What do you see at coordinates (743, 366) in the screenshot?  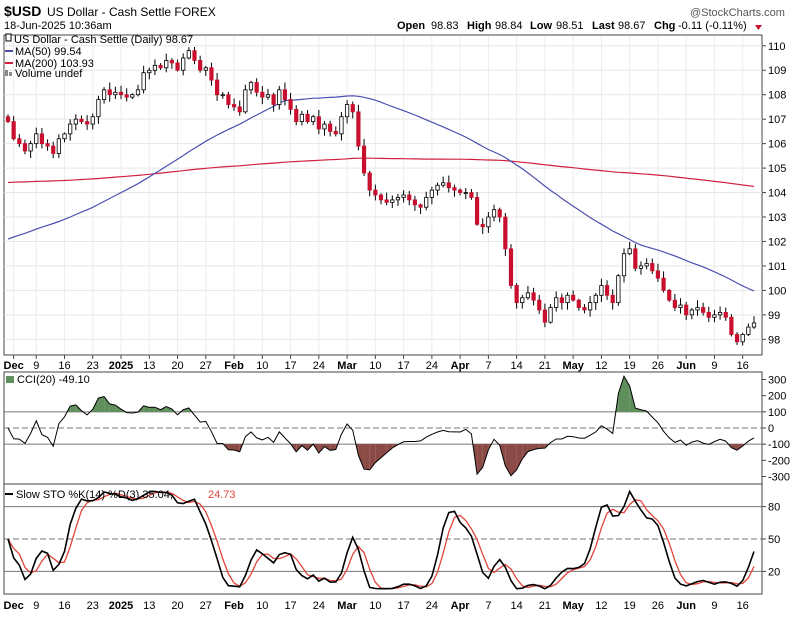 I see `date-tick-label: 16` at bounding box center [743, 366].